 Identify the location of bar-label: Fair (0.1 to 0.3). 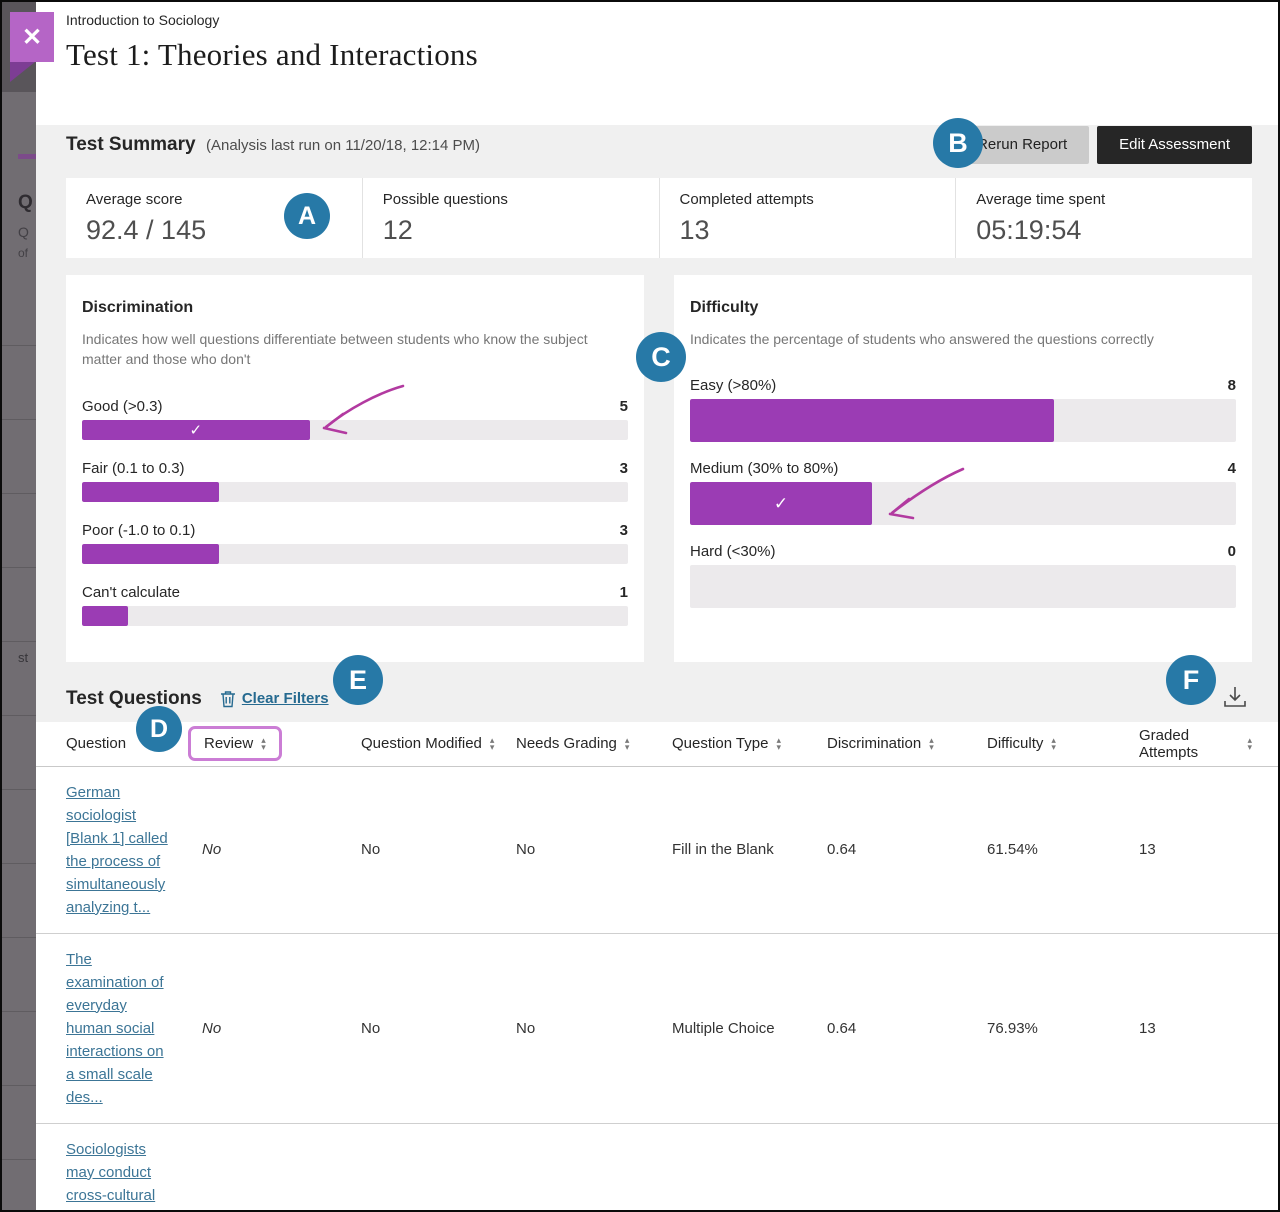
(133, 468).